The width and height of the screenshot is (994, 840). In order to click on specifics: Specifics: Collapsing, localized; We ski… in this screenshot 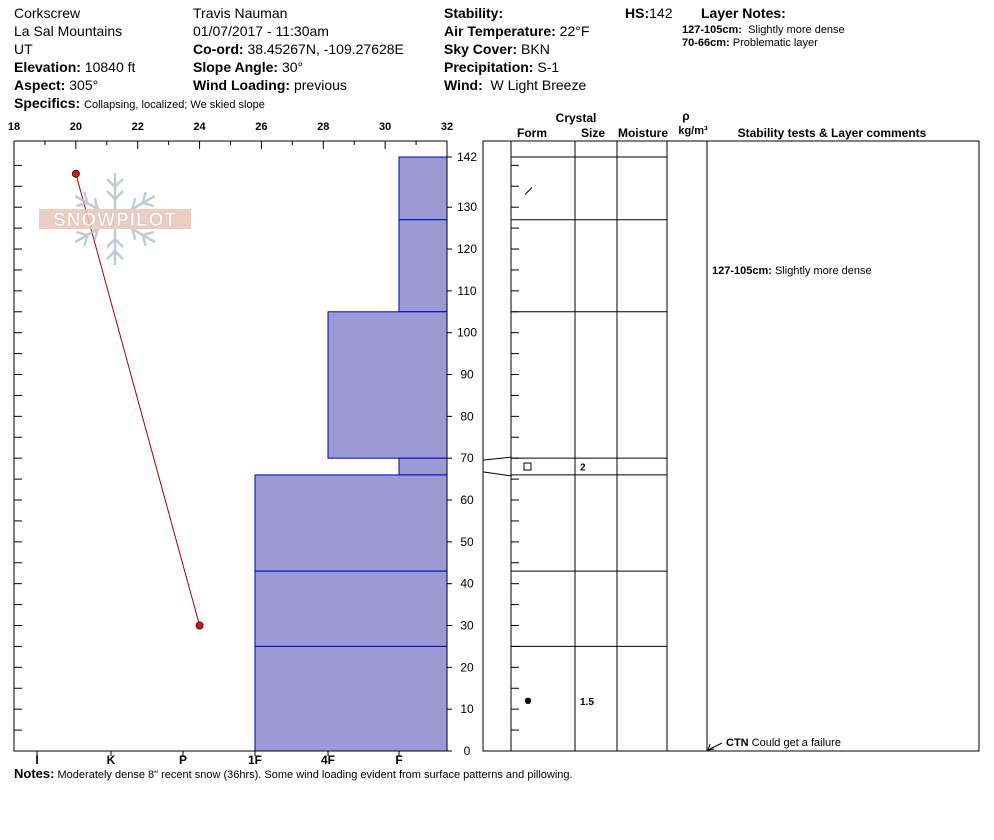, I will do `click(139, 103)`.